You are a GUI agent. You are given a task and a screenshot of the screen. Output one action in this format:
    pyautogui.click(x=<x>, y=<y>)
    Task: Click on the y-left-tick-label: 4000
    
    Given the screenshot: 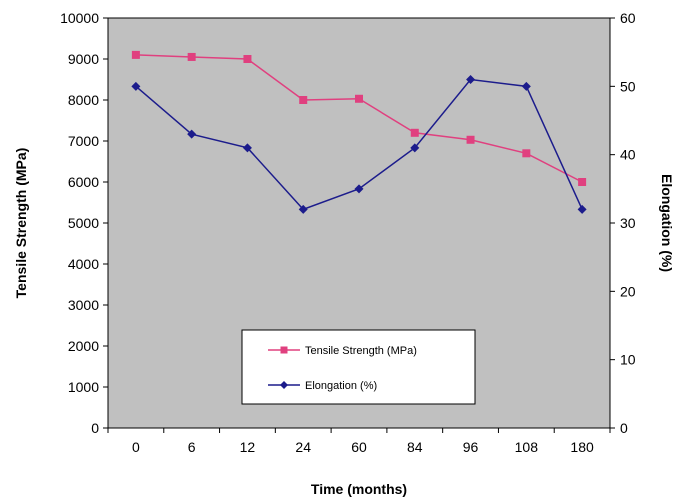 What is the action you would take?
    pyautogui.click(x=83, y=264)
    